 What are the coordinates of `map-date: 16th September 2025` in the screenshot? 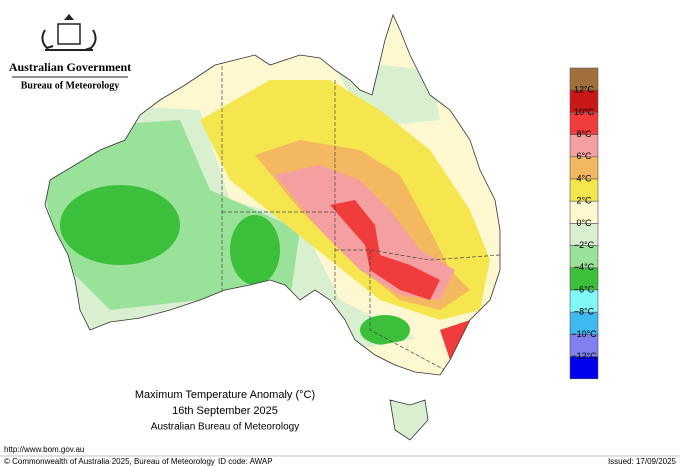 It's located at (225, 411).